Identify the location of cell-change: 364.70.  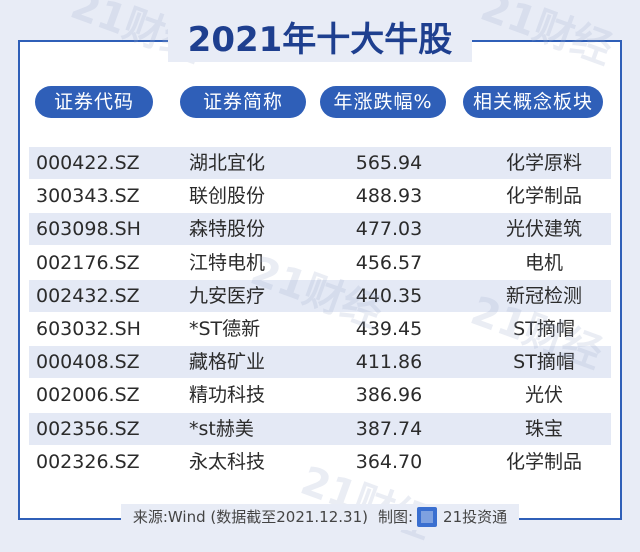
(389, 461).